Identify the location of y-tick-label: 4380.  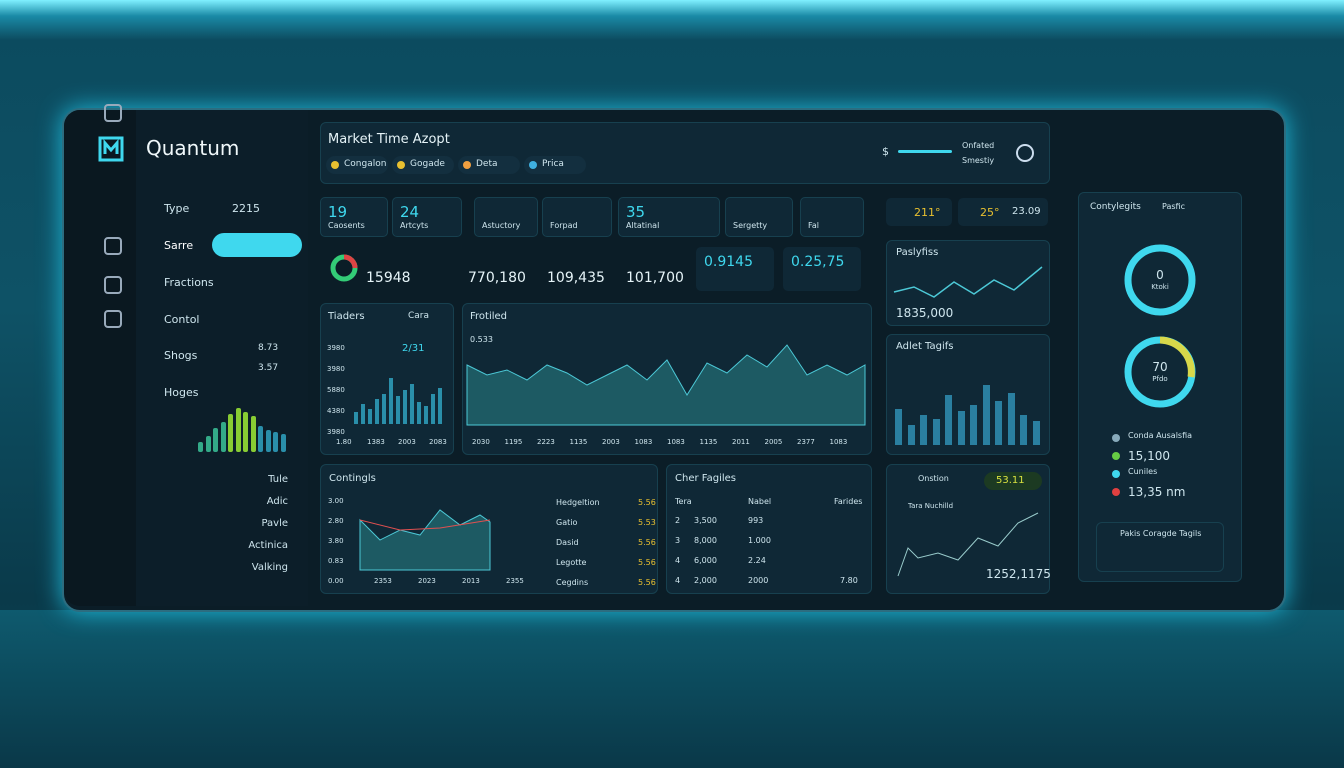
(336, 411).